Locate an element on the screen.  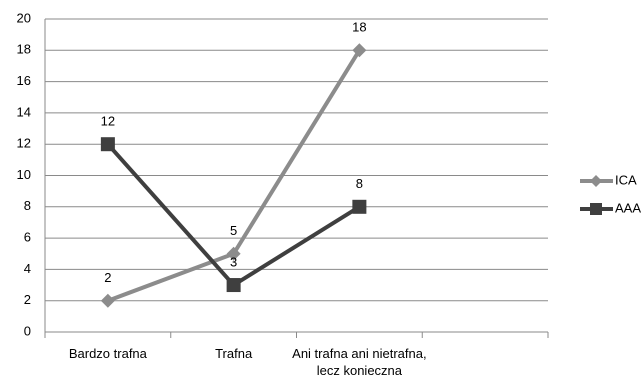
y-tick-label: 8 is located at coordinates (27, 205).